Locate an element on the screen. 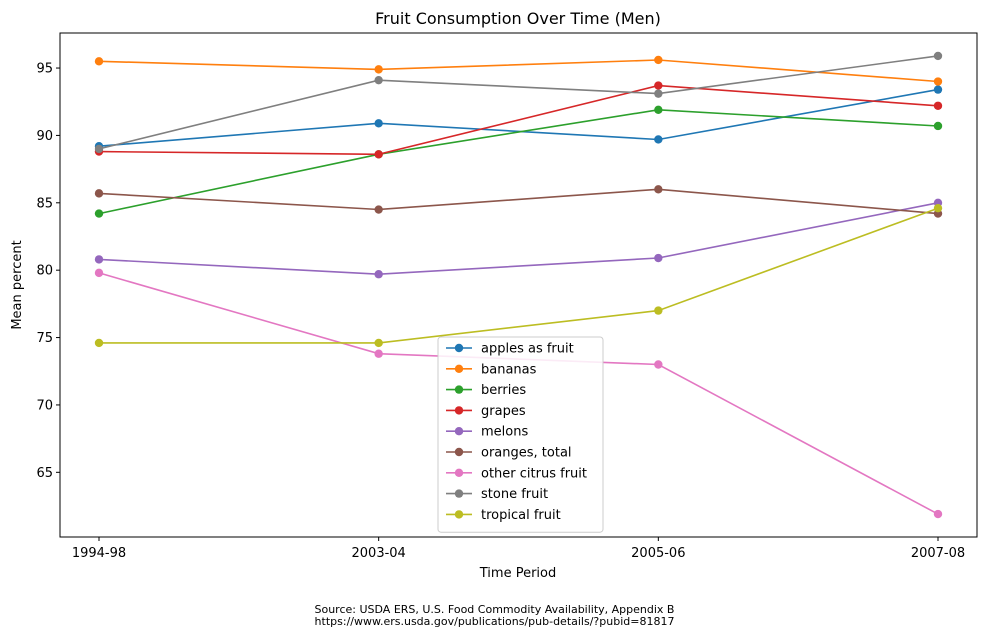 Image resolution: width=989 pixels, height=638 pixels. legend-marker-oranges-total is located at coordinates (459, 452).